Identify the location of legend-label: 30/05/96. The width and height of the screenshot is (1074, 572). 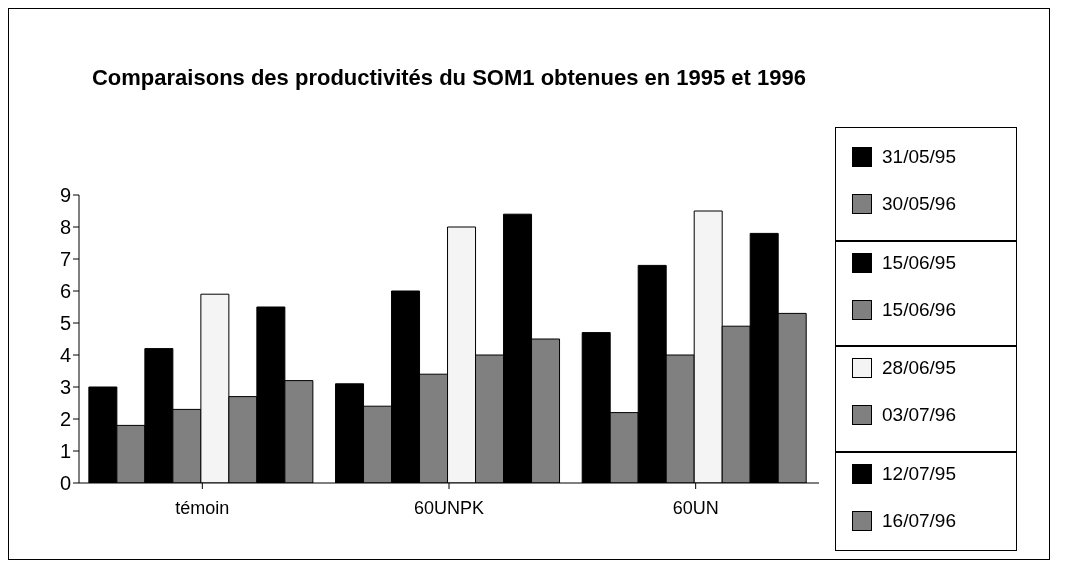
(919, 204).